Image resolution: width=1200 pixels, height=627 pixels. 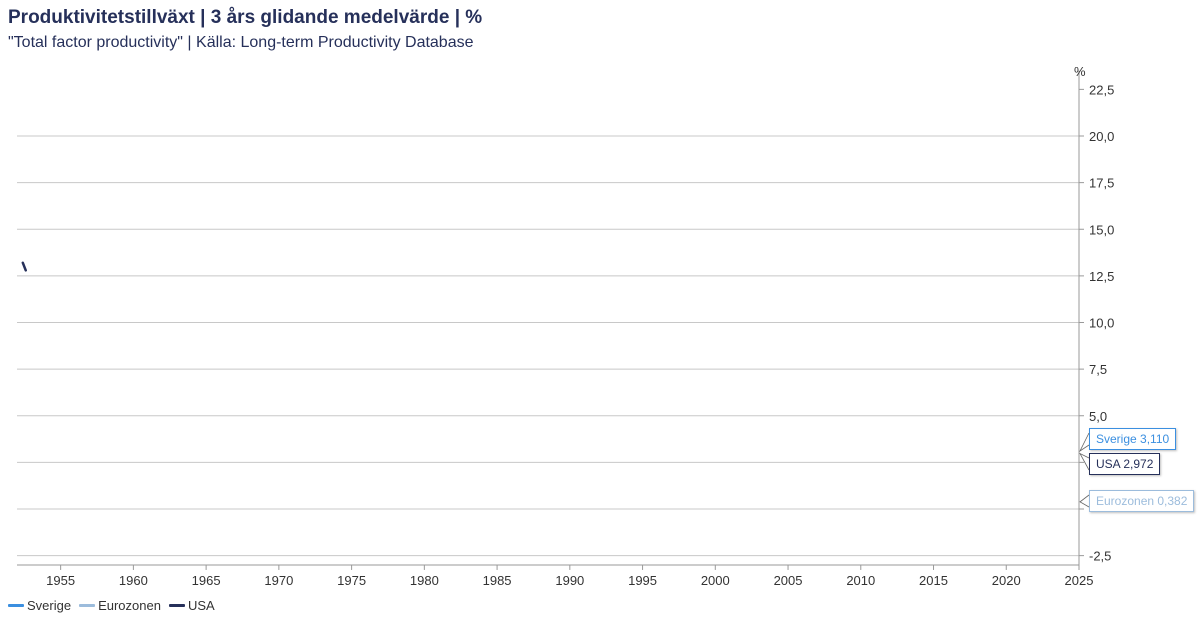 I want to click on legend-swatch-usa, so click(x=177, y=605).